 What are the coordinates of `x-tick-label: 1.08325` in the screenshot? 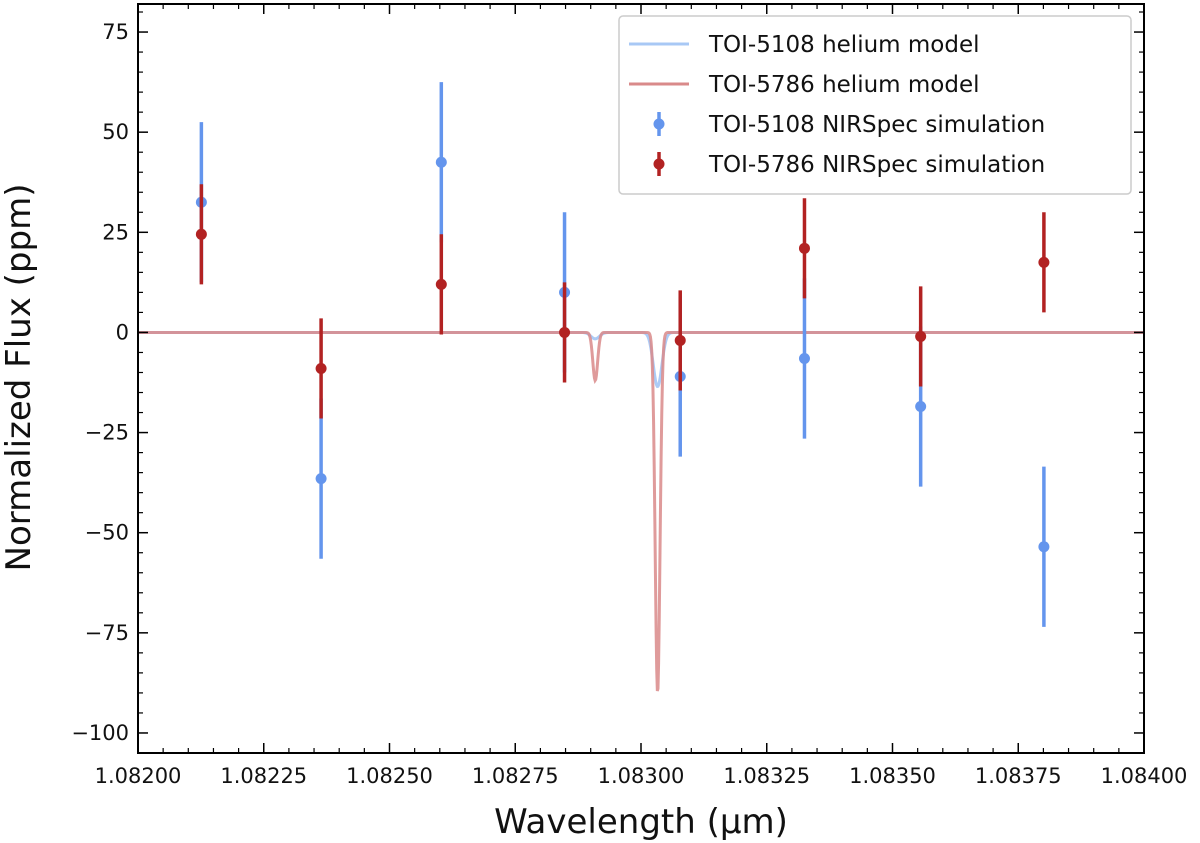 It's located at (766, 776).